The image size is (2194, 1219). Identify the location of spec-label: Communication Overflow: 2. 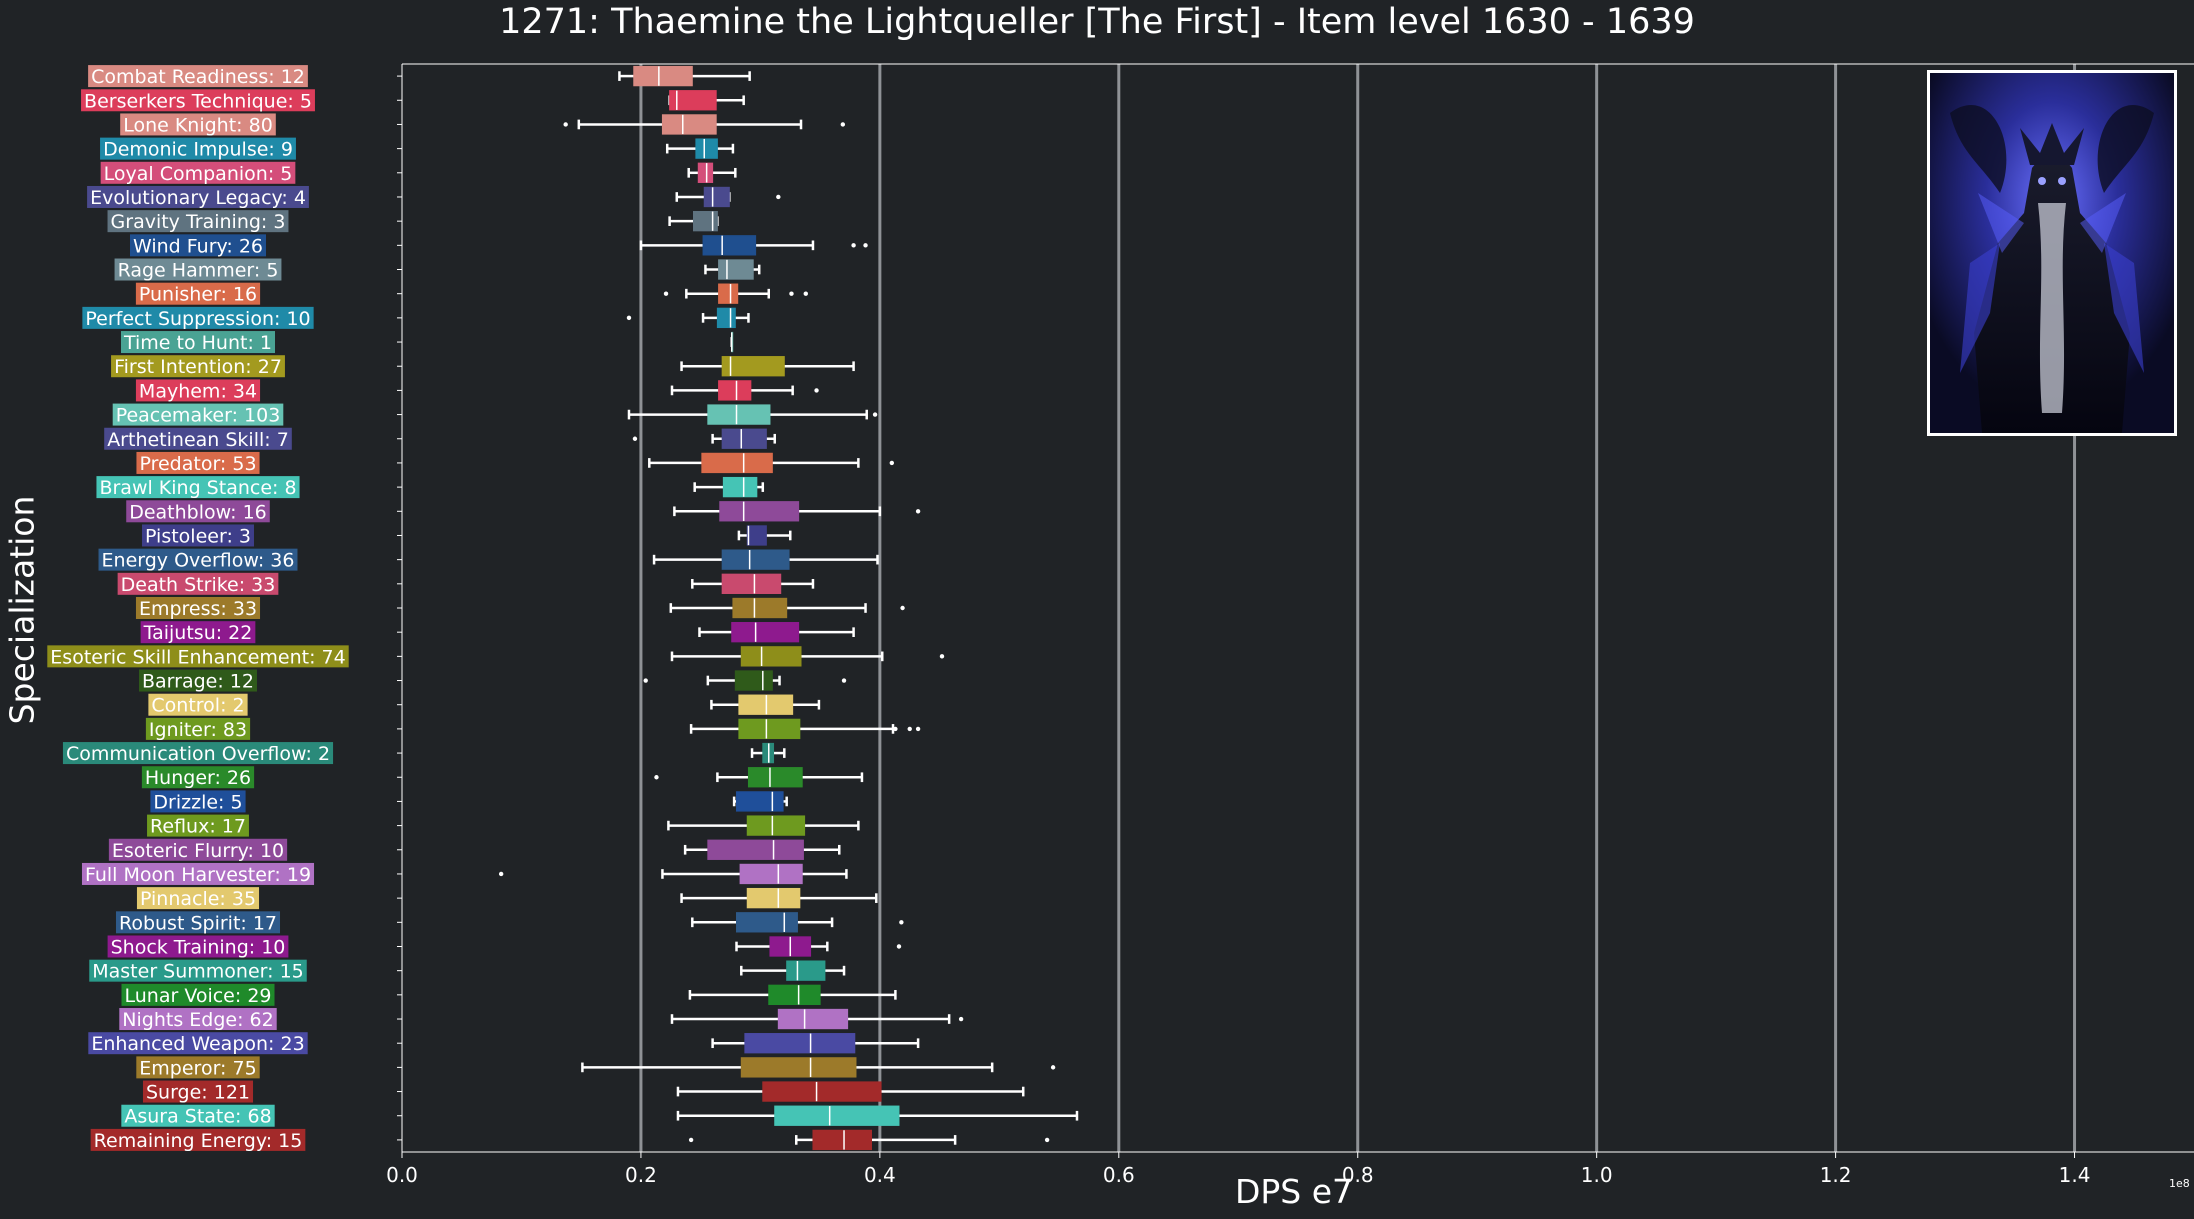
(198, 754).